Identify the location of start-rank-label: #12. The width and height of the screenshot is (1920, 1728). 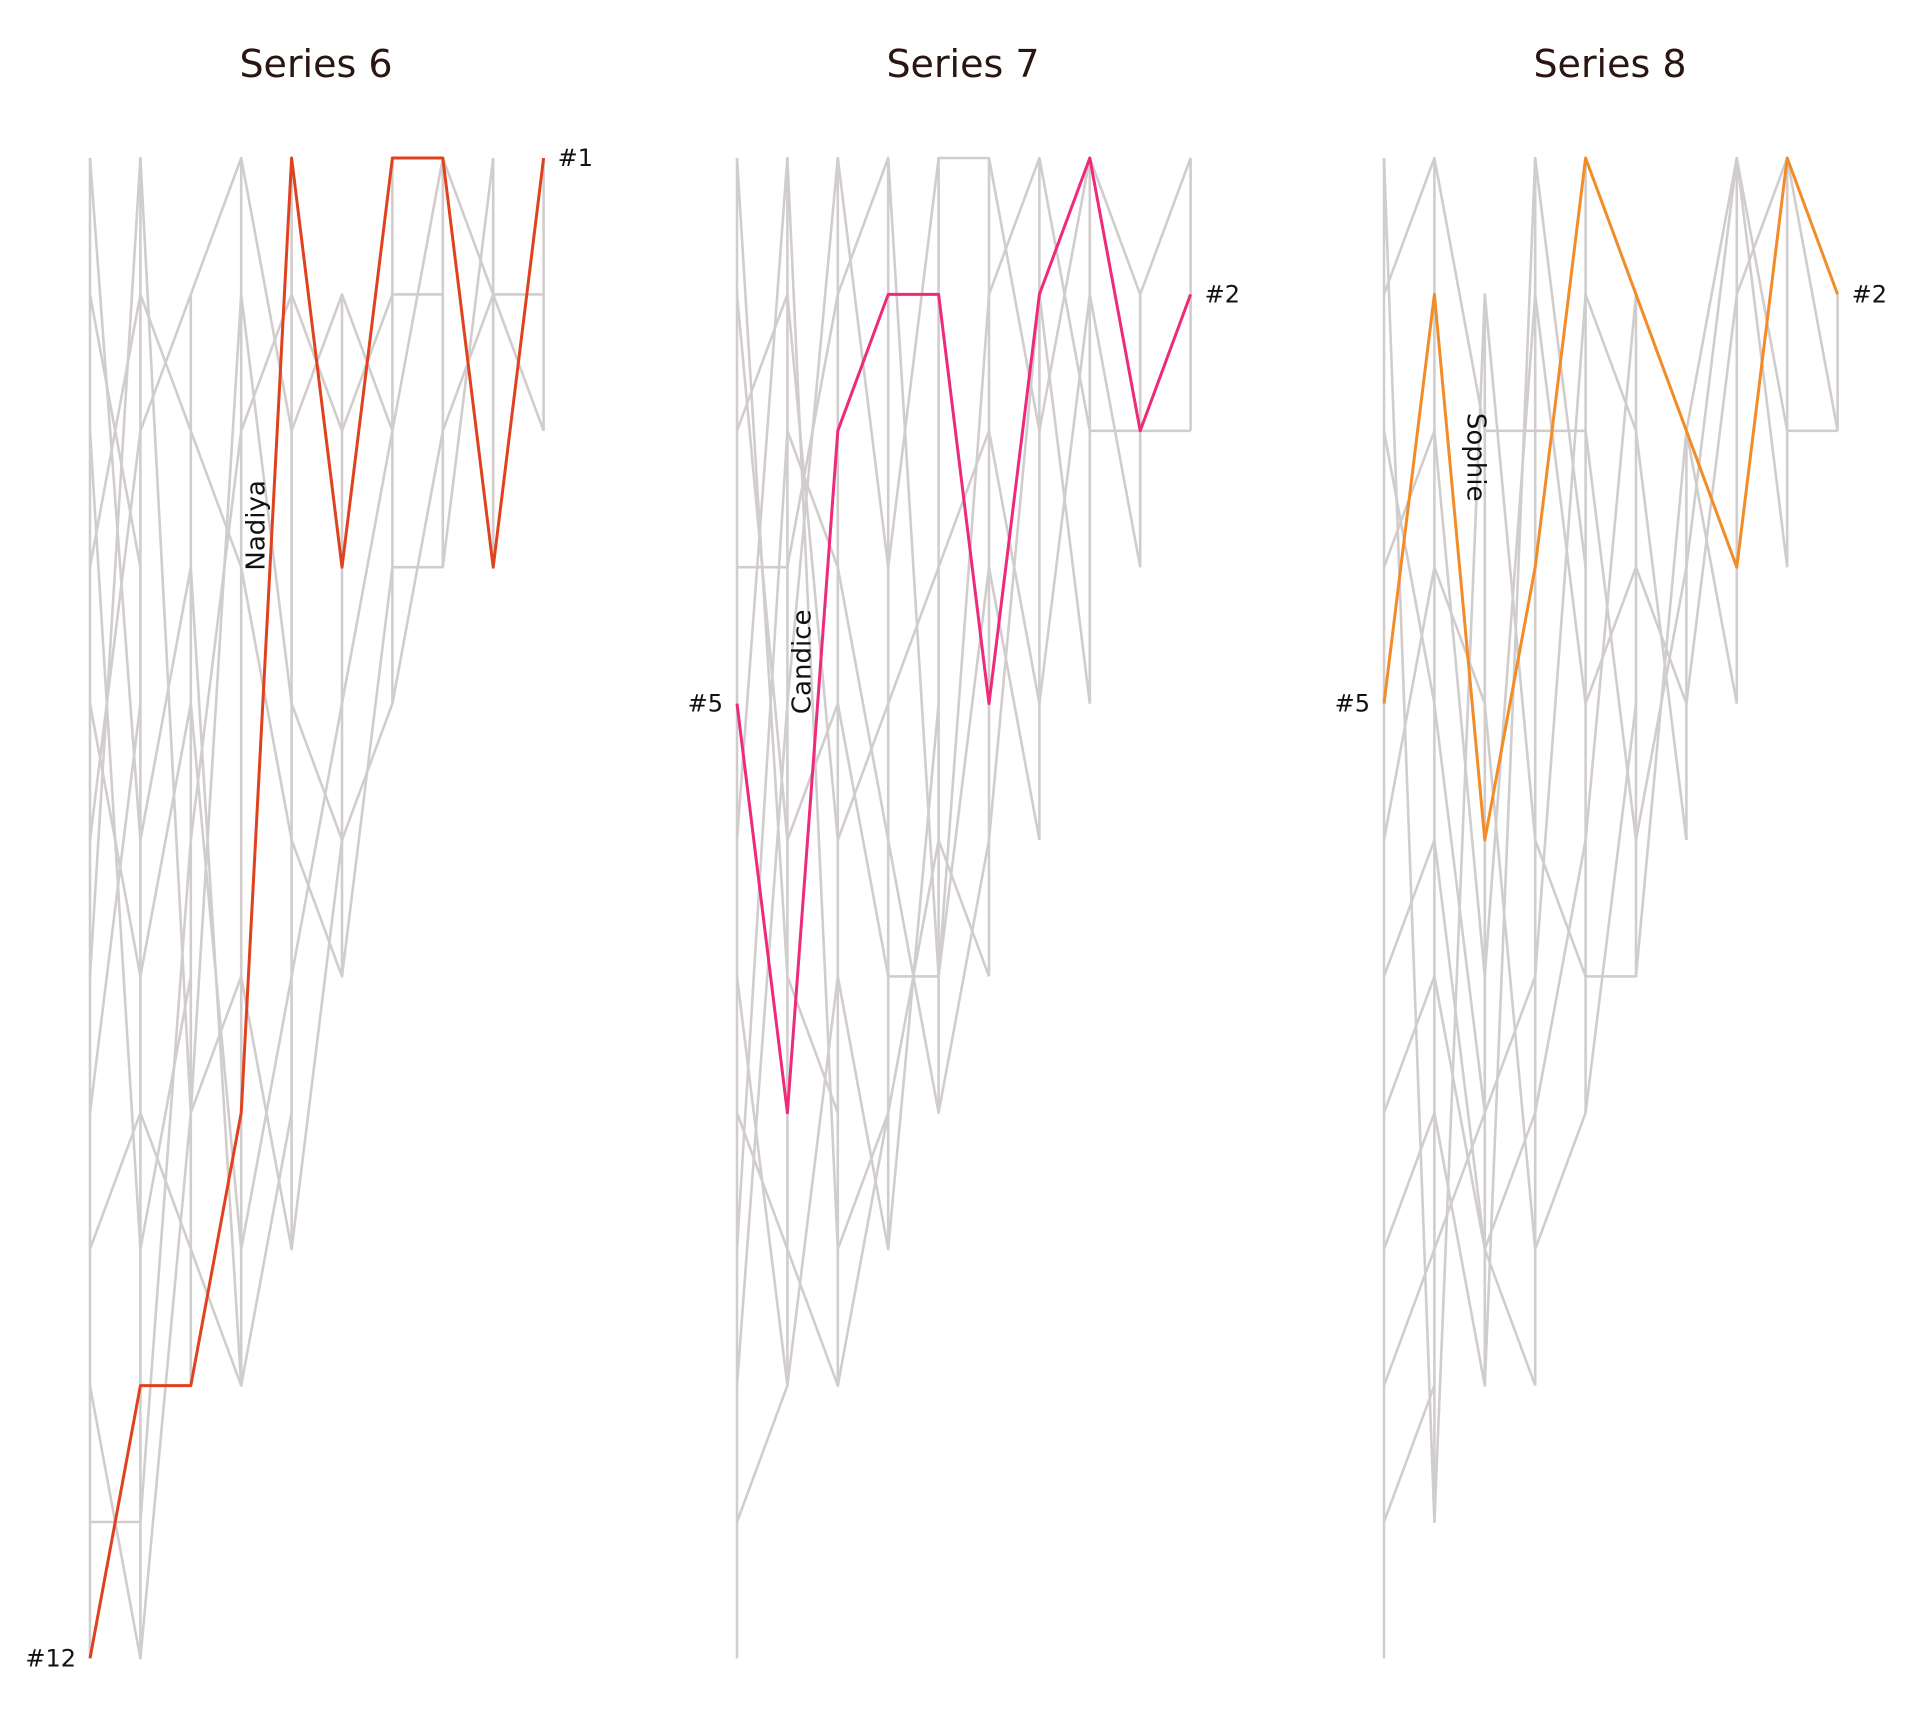
(50, 1658).